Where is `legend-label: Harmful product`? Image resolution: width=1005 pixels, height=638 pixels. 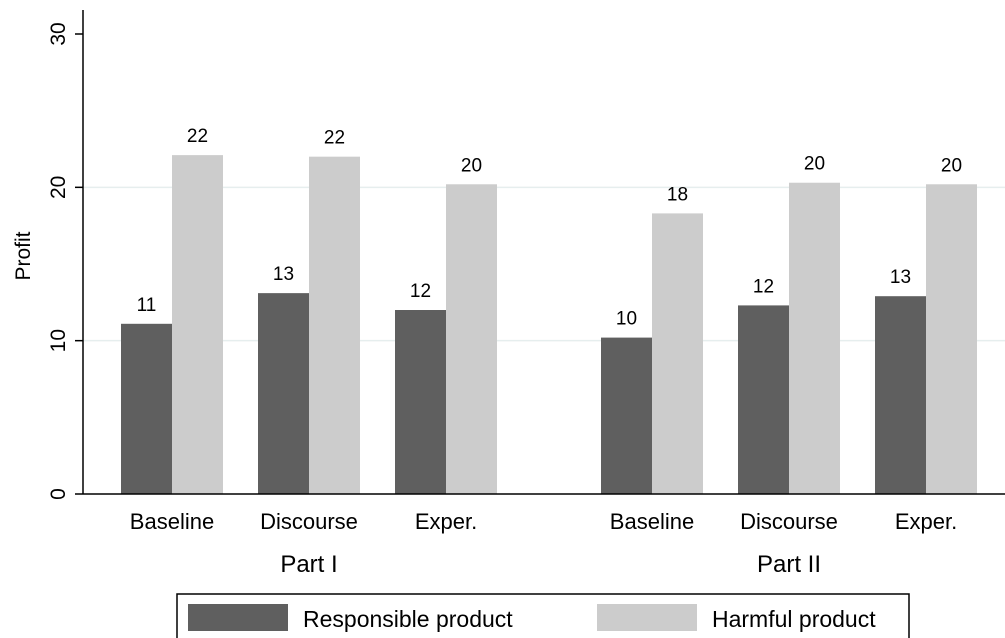
legend-label: Harmful product is located at coordinates (794, 619).